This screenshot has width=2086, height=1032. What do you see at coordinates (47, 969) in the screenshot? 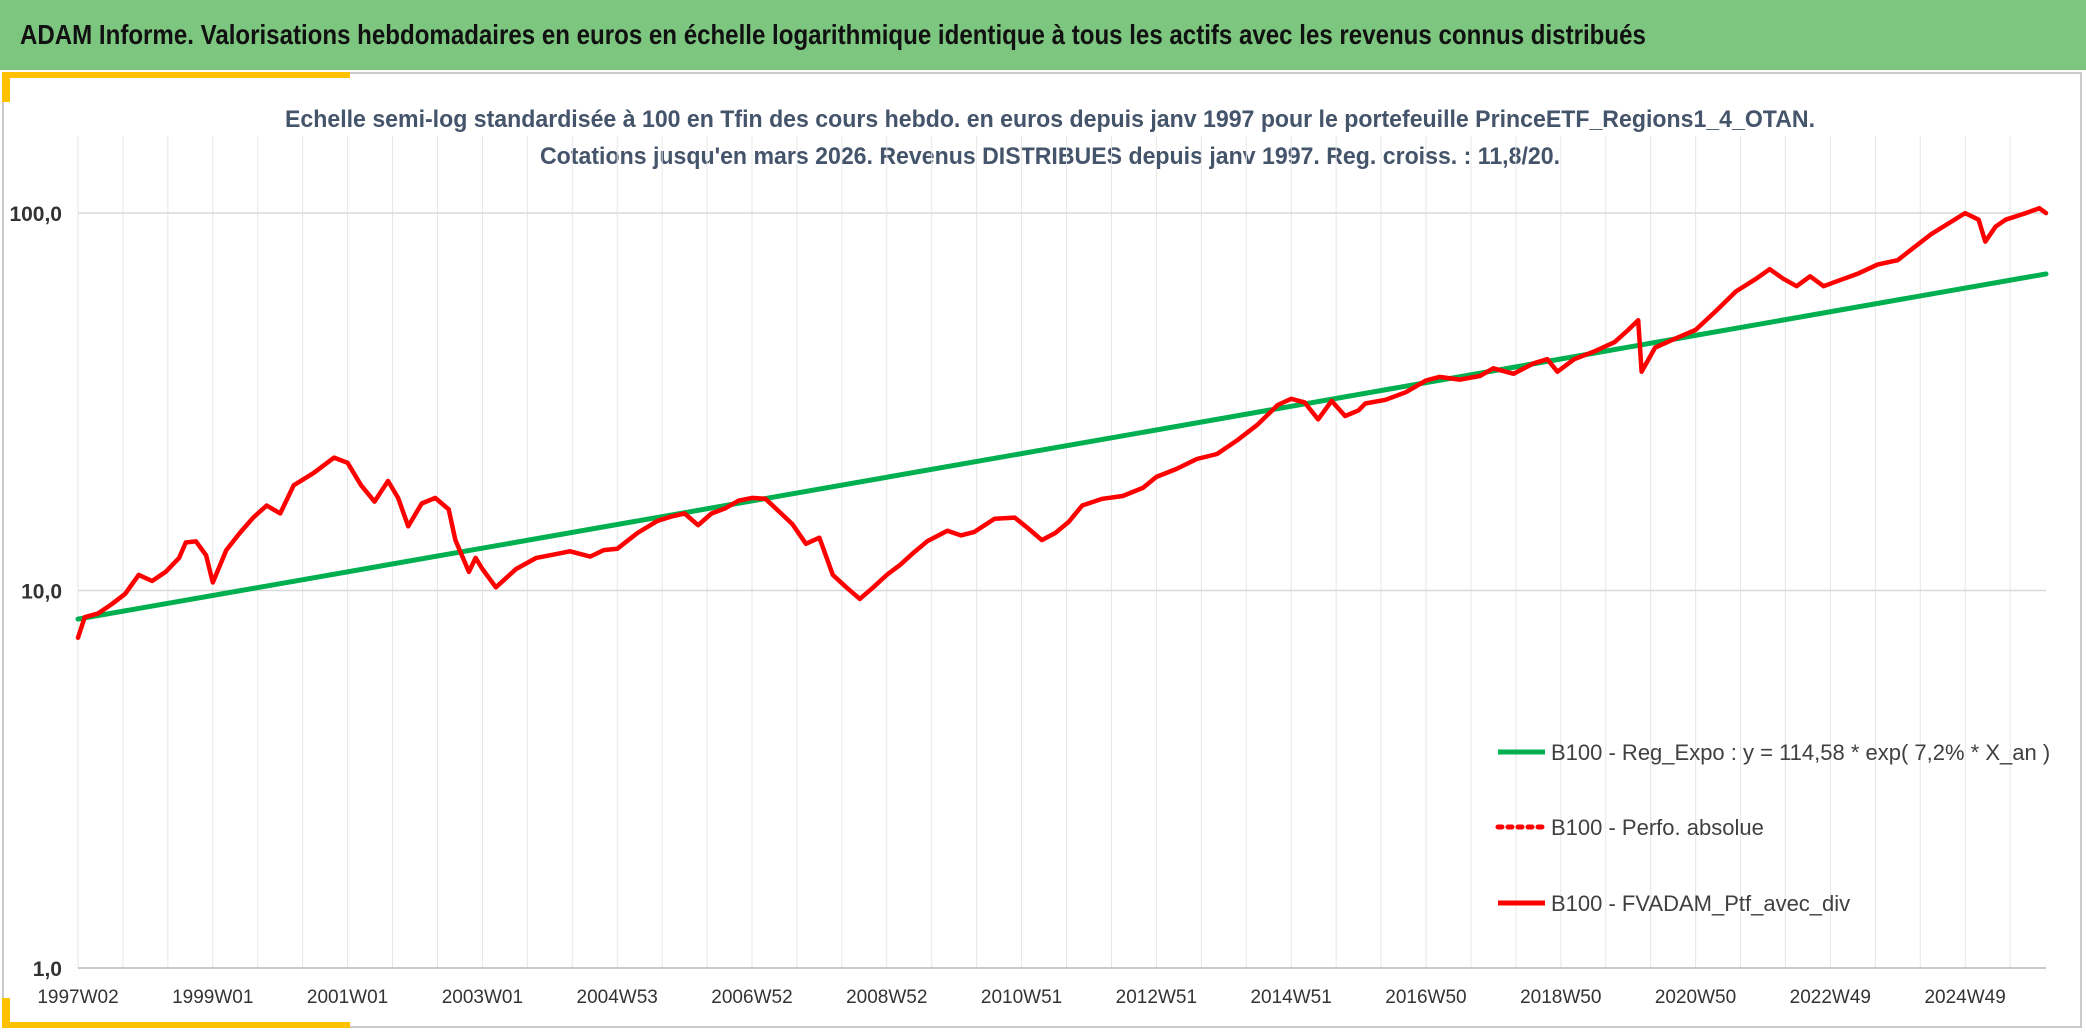
I see `y-tick-label: 1,0` at bounding box center [47, 969].